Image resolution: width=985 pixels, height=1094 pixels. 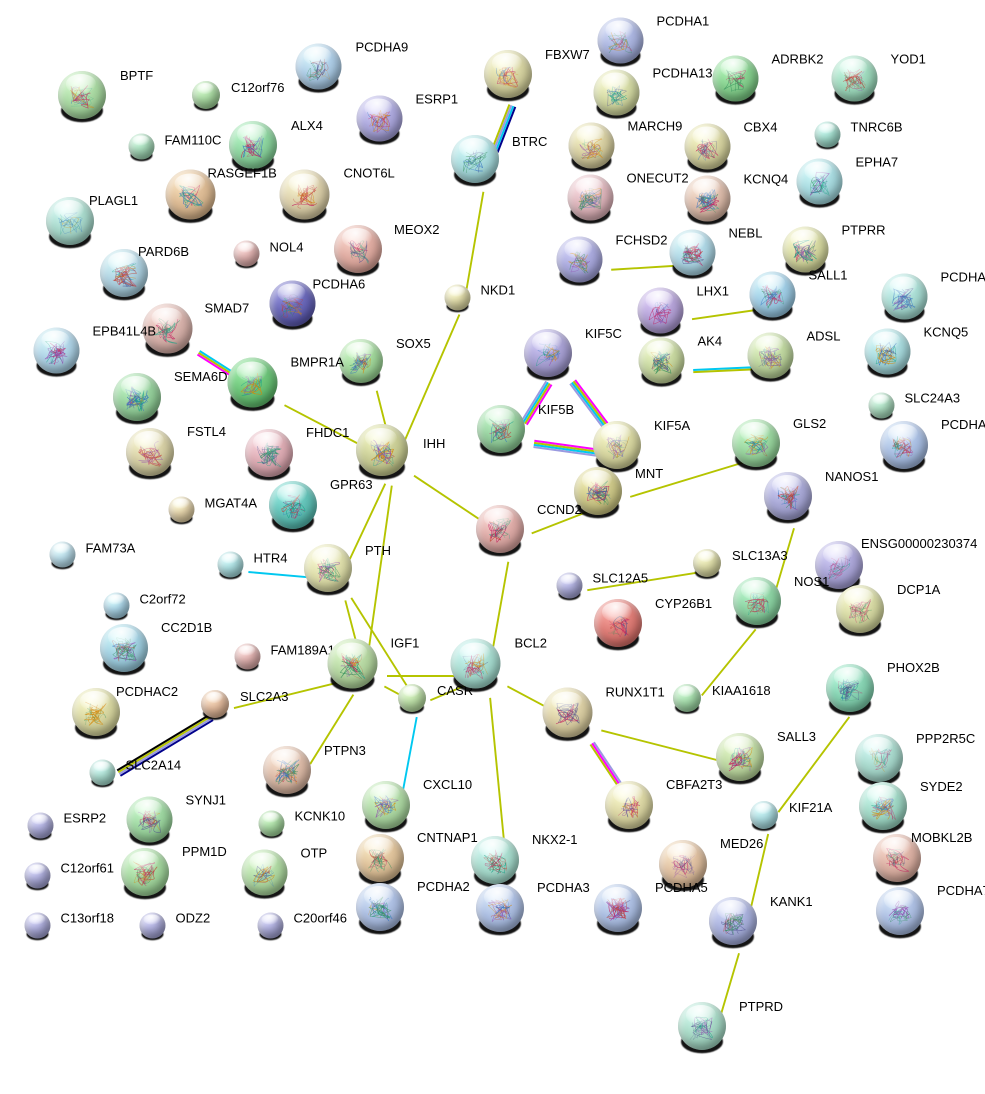 I want to click on protein-node-sox5: SOX5, so click(x=385, y=360).